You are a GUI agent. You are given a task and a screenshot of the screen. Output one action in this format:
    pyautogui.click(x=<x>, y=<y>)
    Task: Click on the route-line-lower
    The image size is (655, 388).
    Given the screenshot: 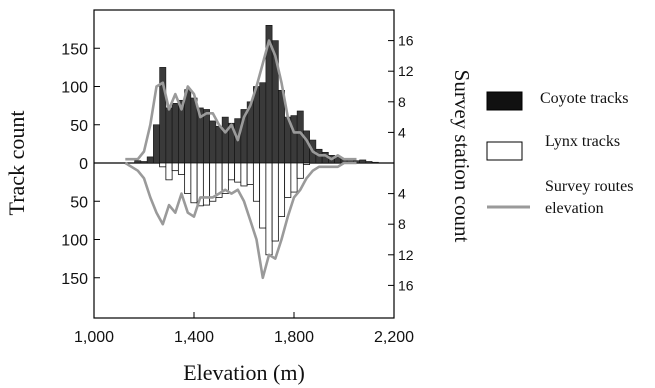 What is the action you would take?
    pyautogui.click(x=240, y=220)
    